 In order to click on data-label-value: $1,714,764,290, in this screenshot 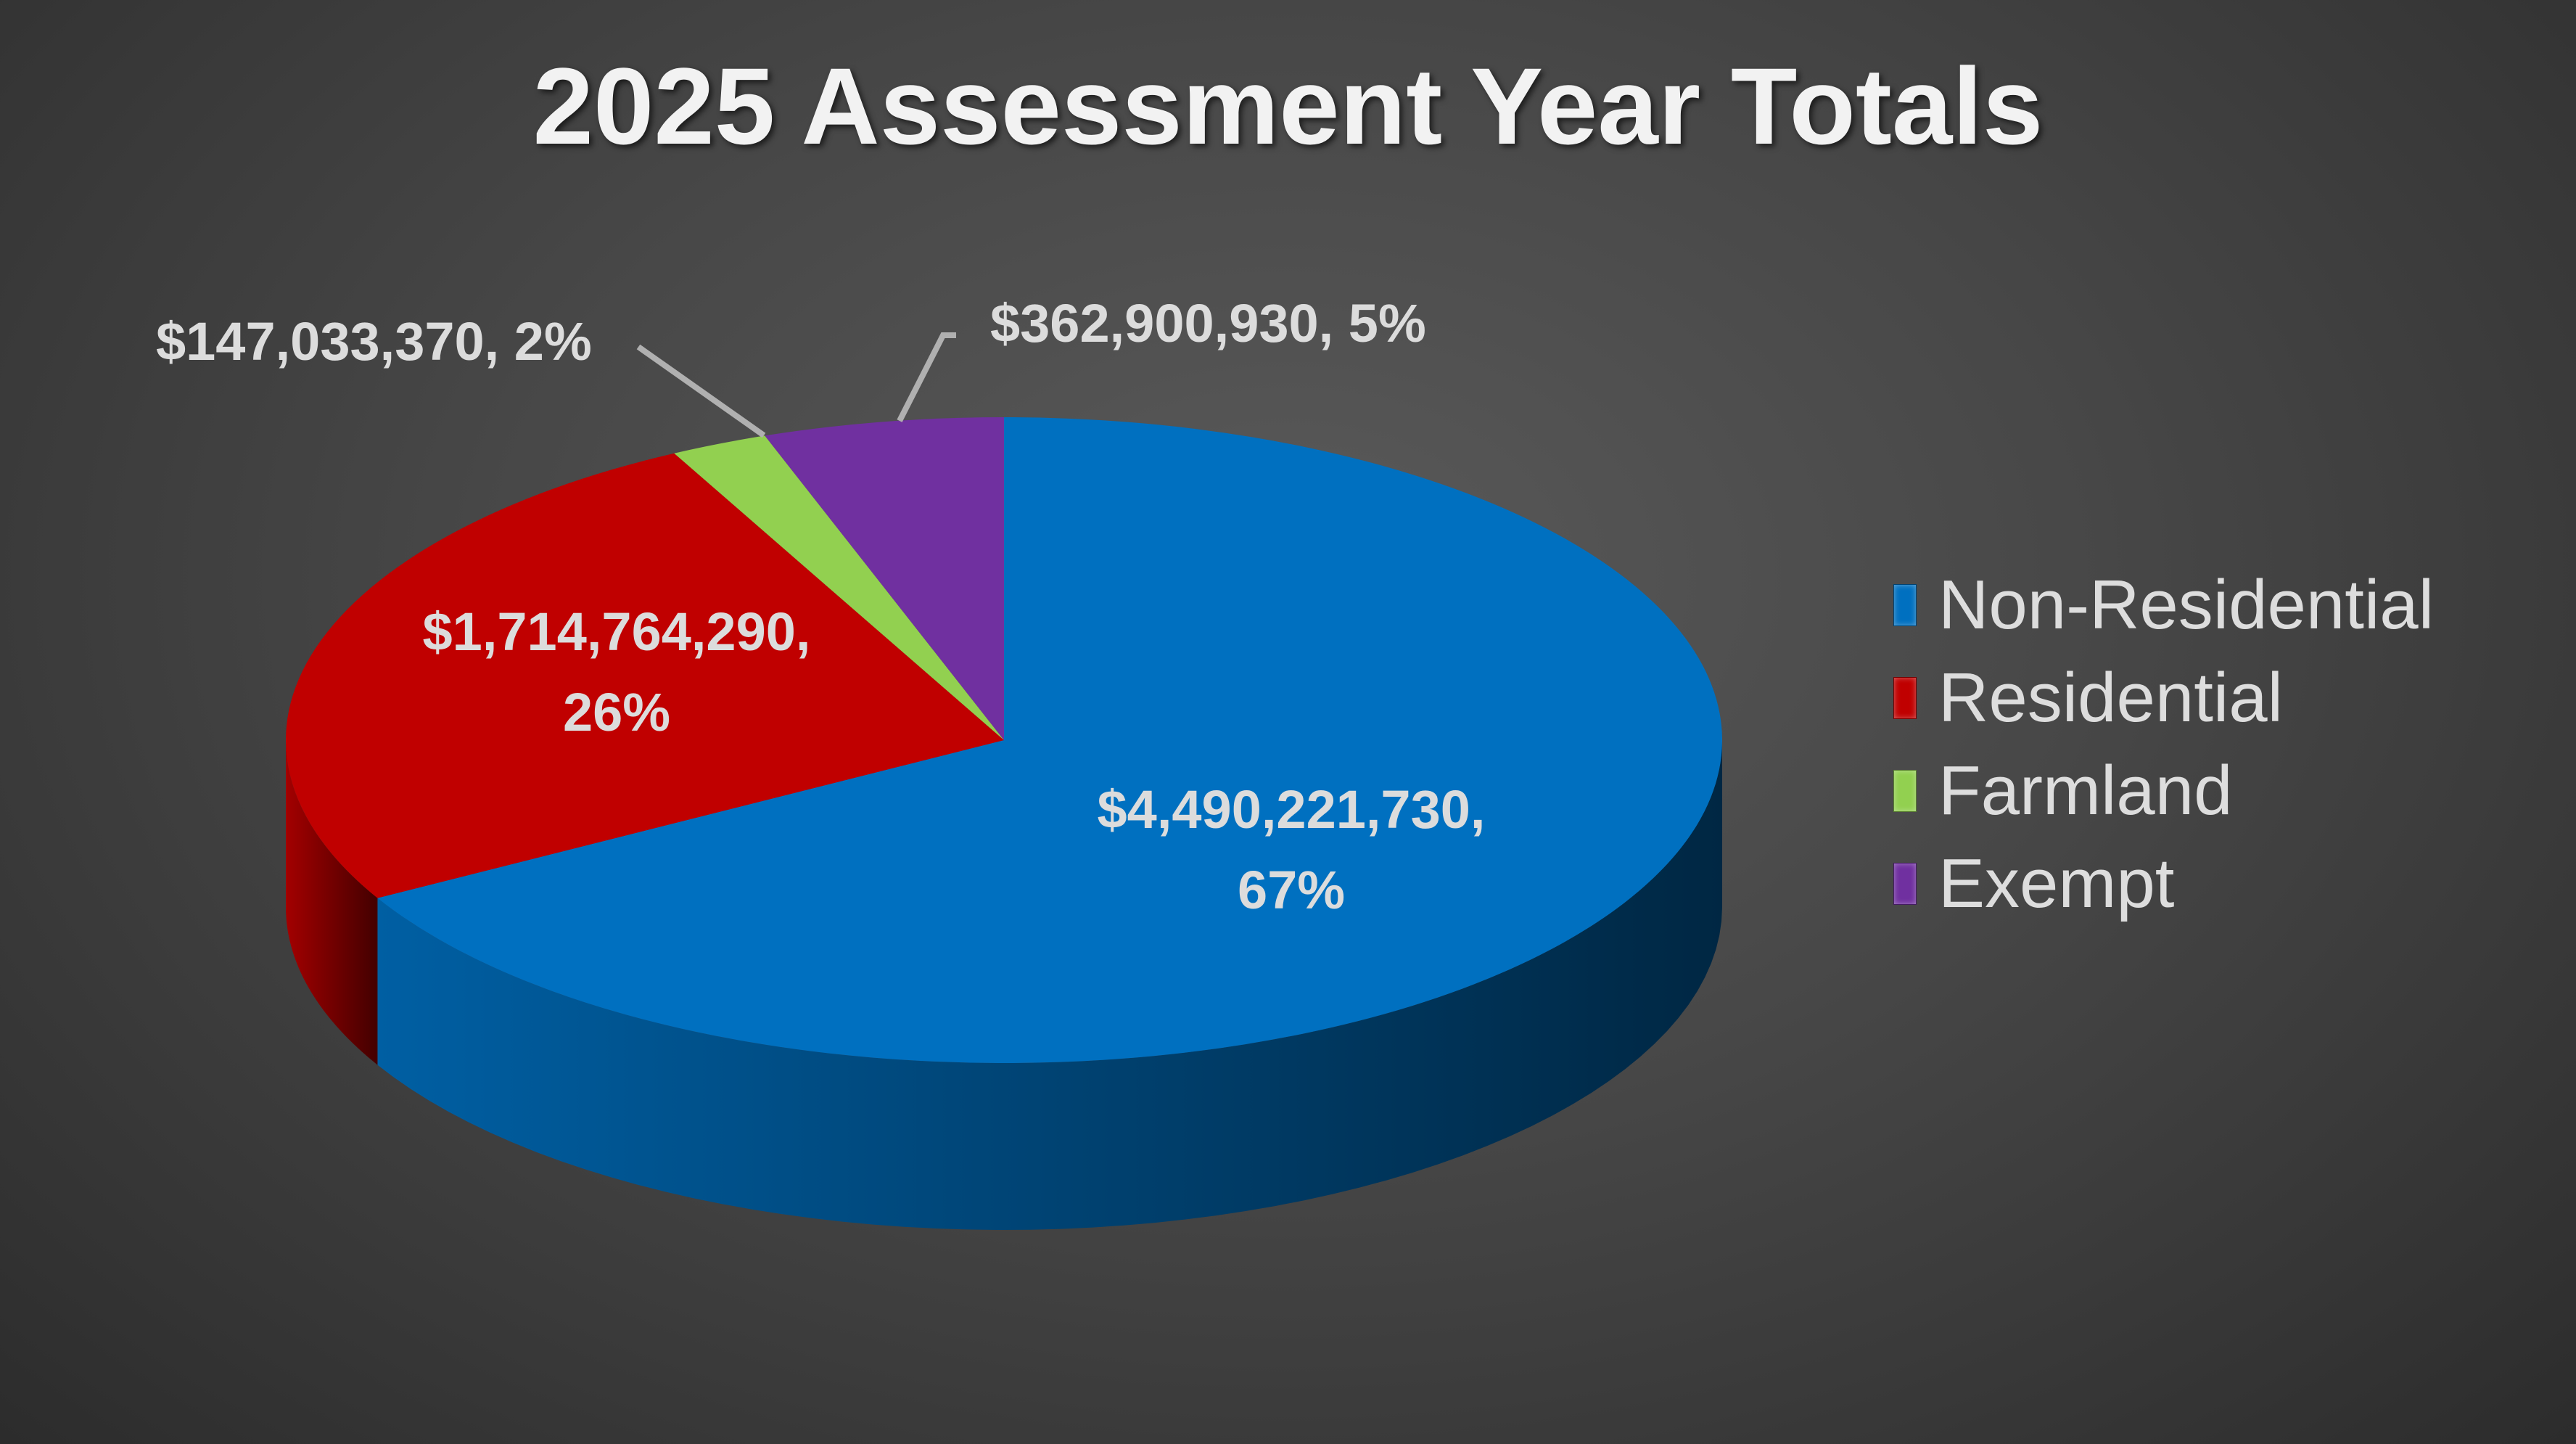, I will do `click(616, 632)`.